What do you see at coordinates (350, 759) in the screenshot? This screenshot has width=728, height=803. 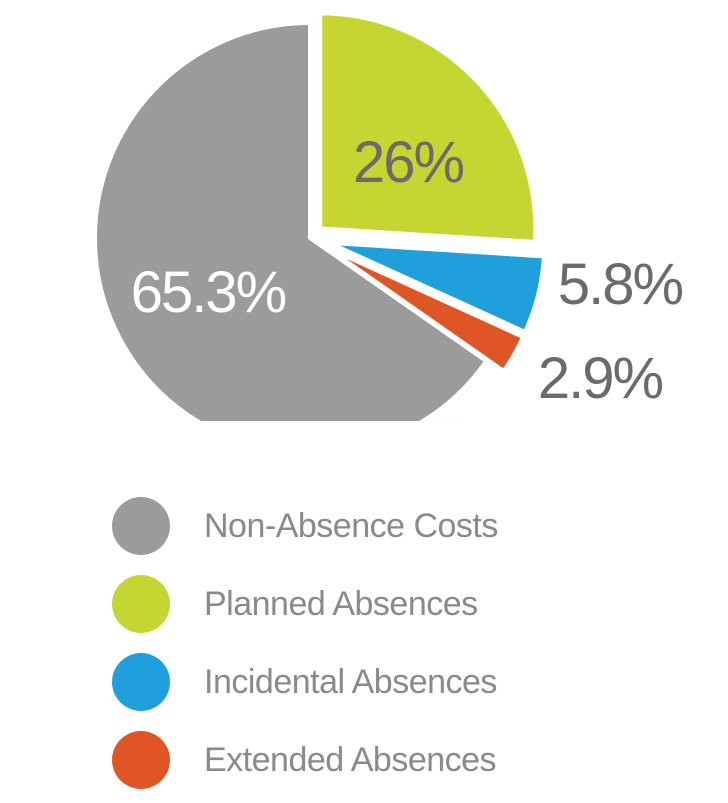 I see `legend-label: Extended Absences` at bounding box center [350, 759].